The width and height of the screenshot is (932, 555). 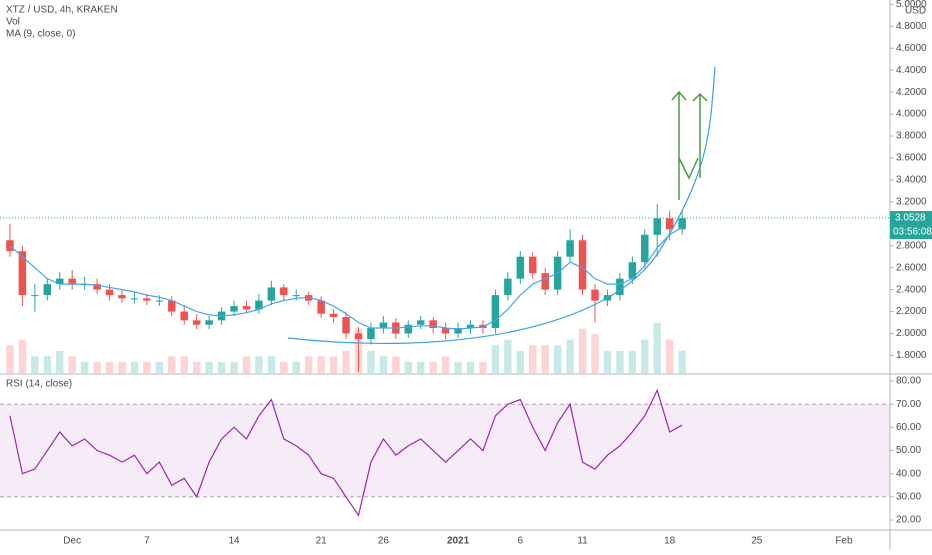 I want to click on y-tick-label: 2.8000, so click(x=911, y=245).